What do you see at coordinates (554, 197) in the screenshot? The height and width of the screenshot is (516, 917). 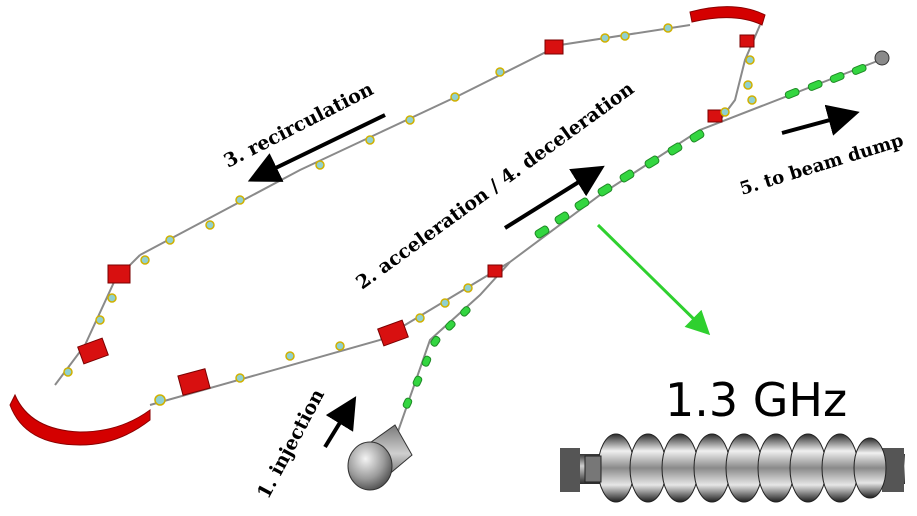 I see `acceleration-arrow` at bounding box center [554, 197].